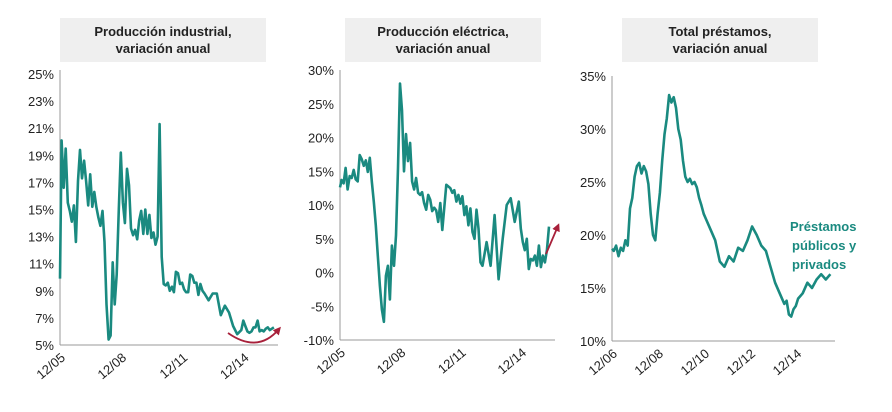 The width and height of the screenshot is (892, 412). Describe the element at coordinates (719, 31) in the screenshot. I see `chart-title-line-1: Total préstamos,` at that location.